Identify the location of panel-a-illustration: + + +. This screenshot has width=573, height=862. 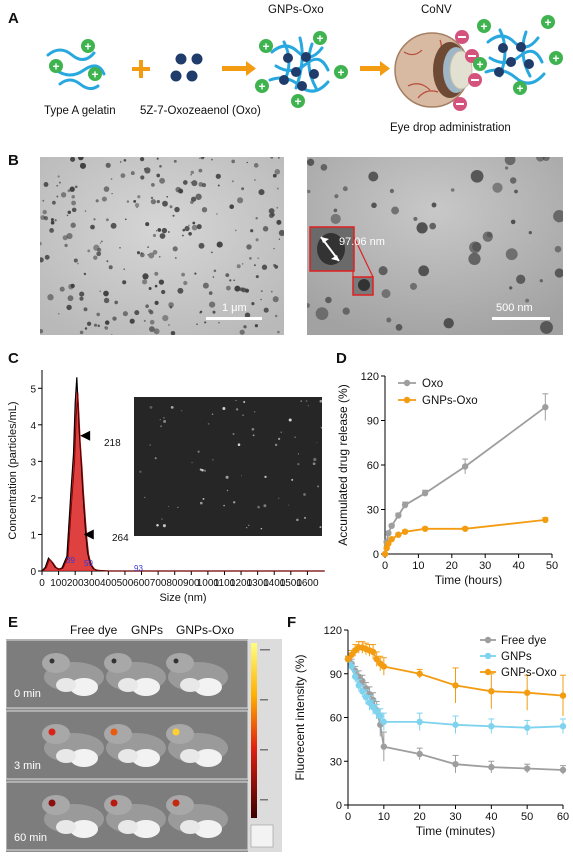
(304, 63).